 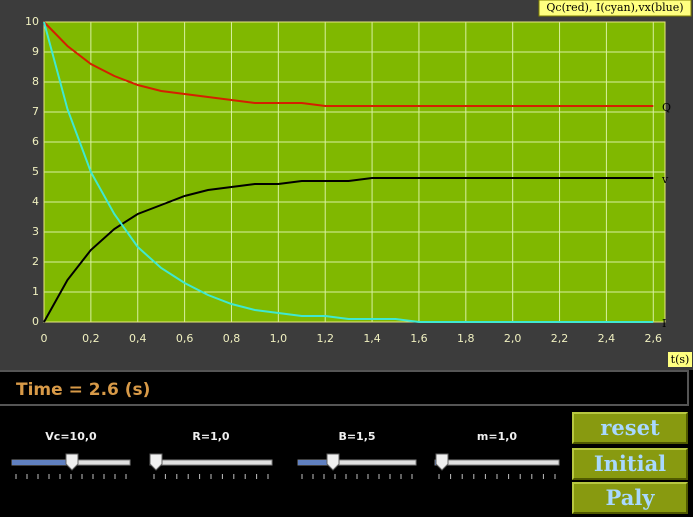 What do you see at coordinates (630, 464) in the screenshot?
I see `initial-button: Initial` at bounding box center [630, 464].